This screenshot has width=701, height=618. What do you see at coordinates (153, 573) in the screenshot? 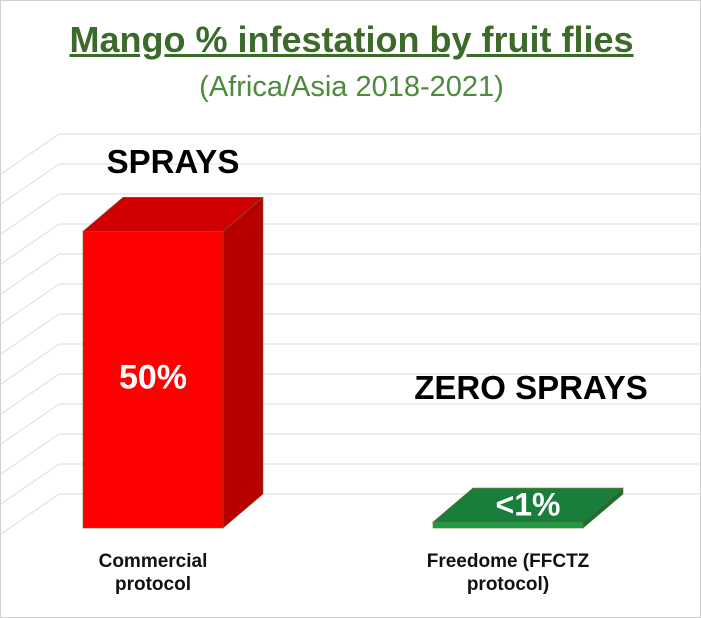
I see `x-tick-label: Commercial protocol` at bounding box center [153, 573].